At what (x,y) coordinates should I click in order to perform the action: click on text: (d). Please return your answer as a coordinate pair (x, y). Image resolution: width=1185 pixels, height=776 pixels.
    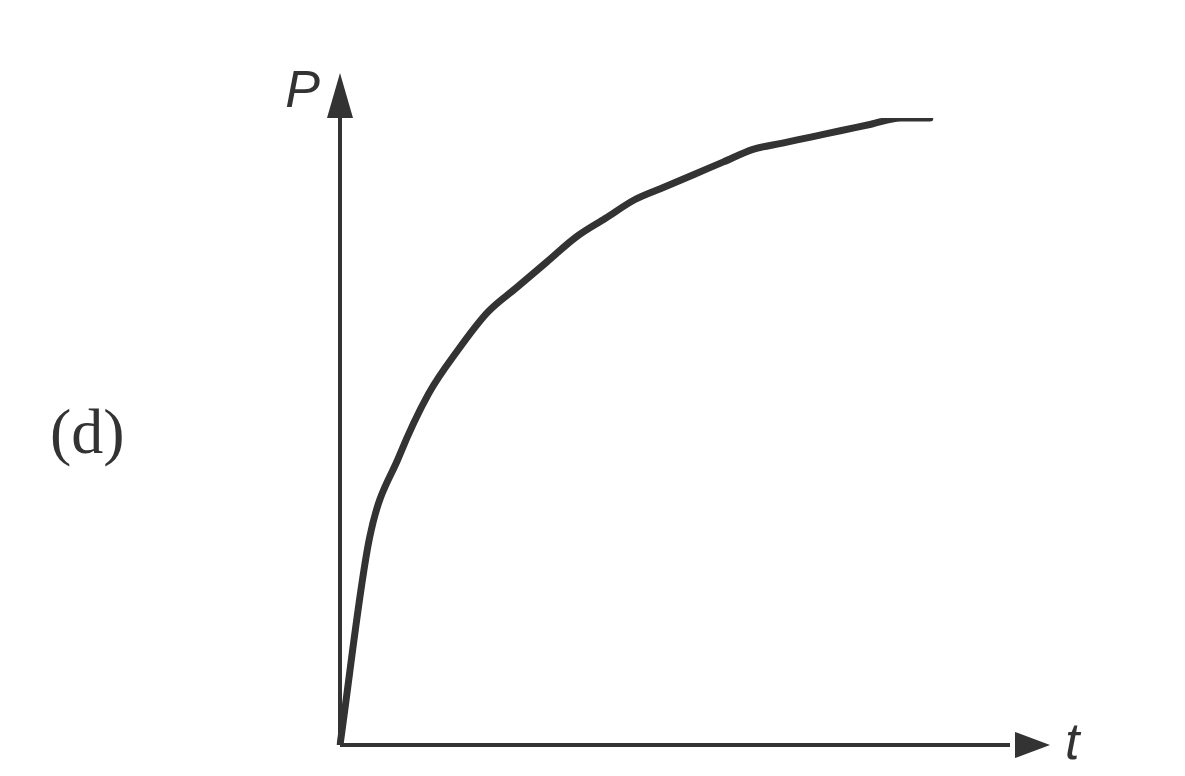
    Looking at the image, I should click on (87, 432).